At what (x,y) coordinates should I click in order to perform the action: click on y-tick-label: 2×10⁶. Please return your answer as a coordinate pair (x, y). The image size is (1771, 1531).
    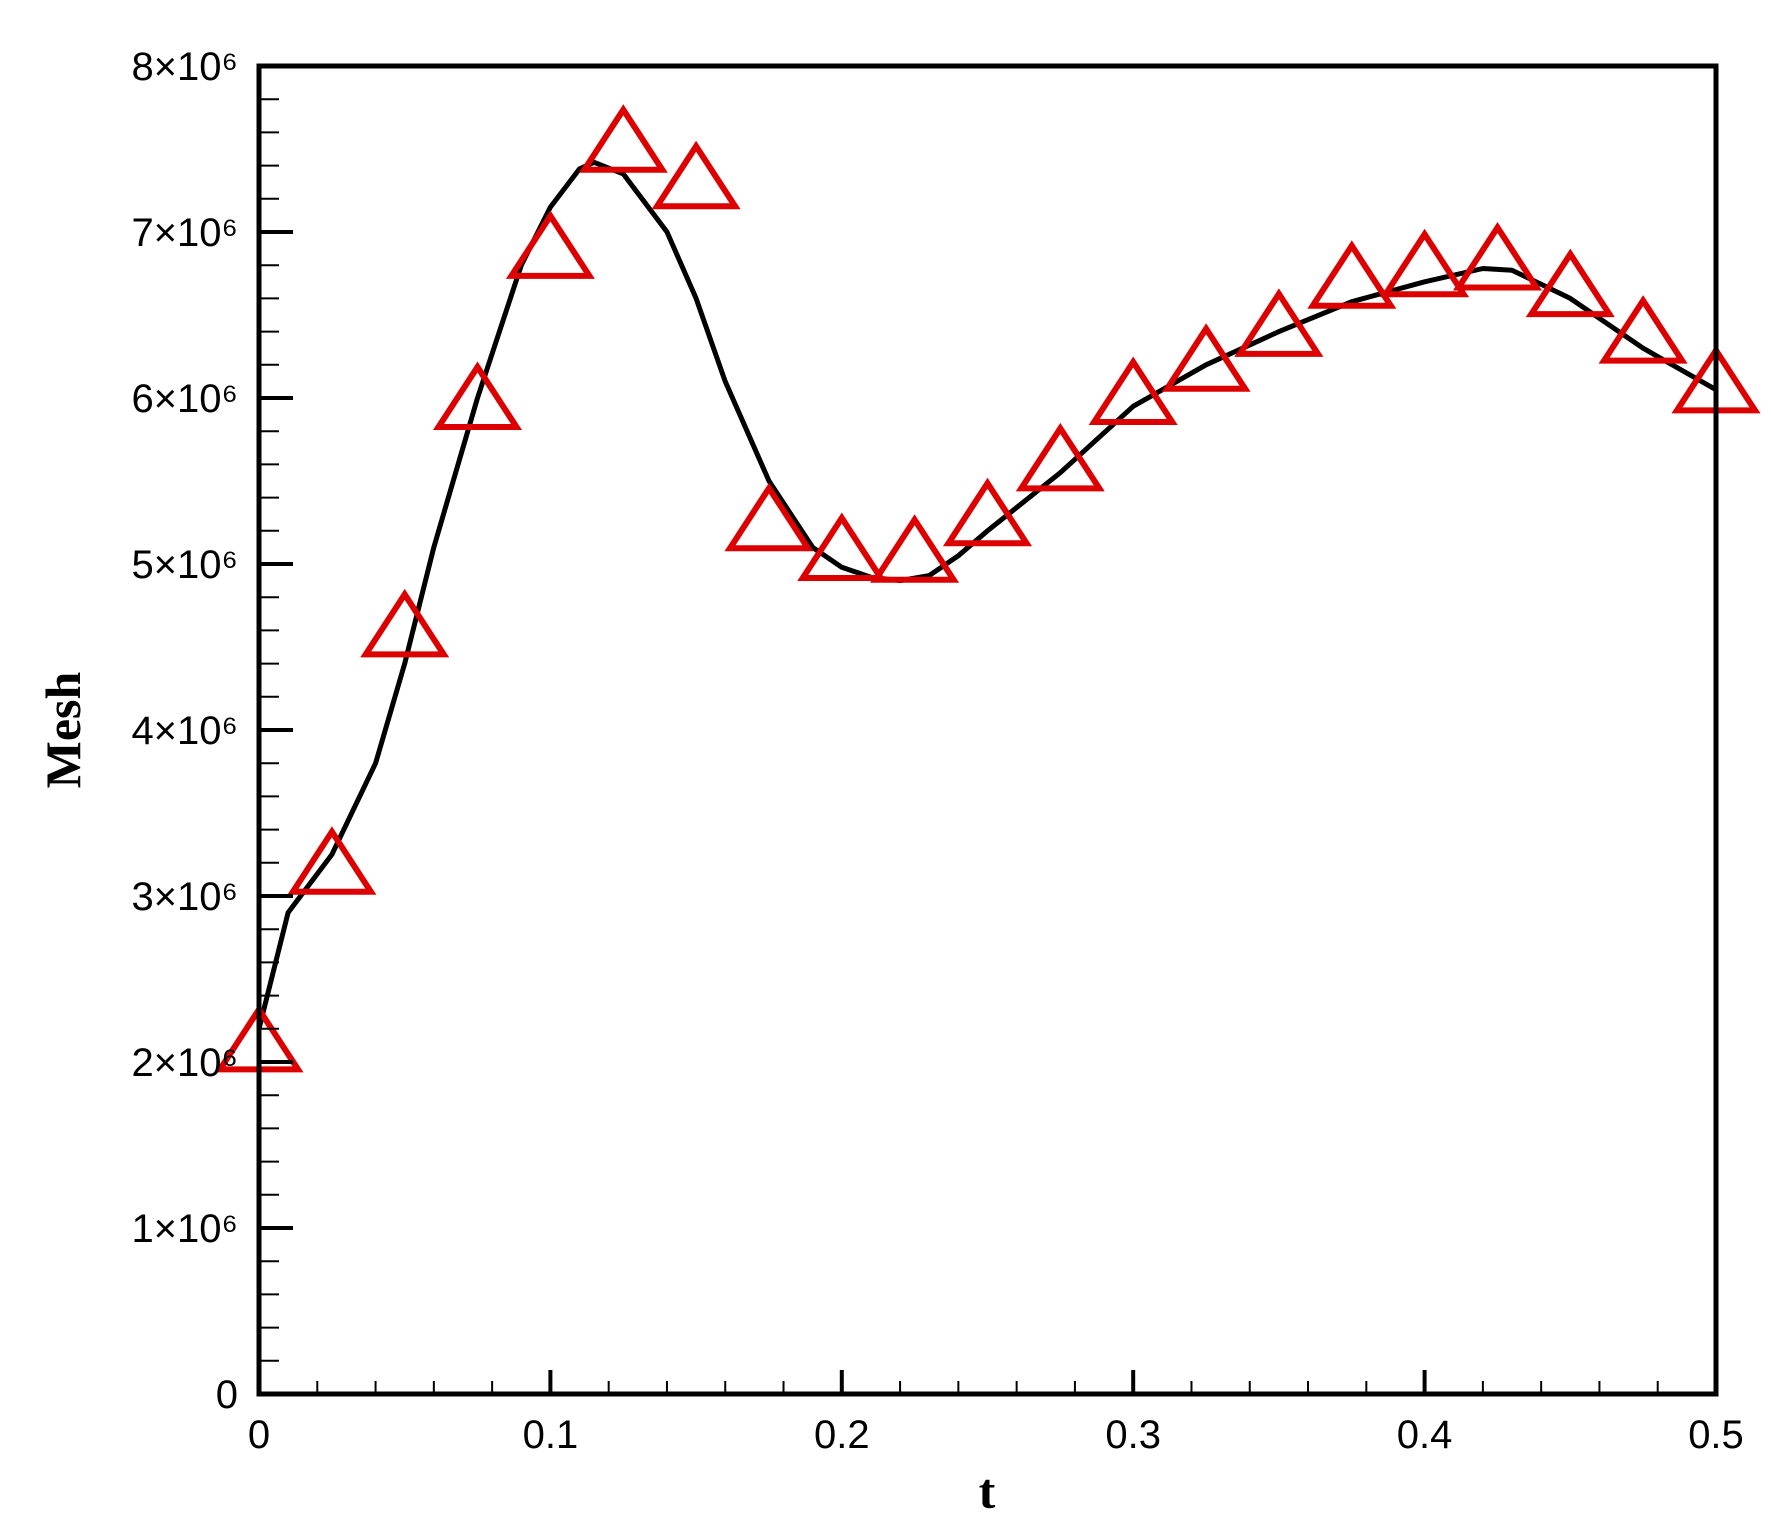
    Looking at the image, I should click on (184, 1063).